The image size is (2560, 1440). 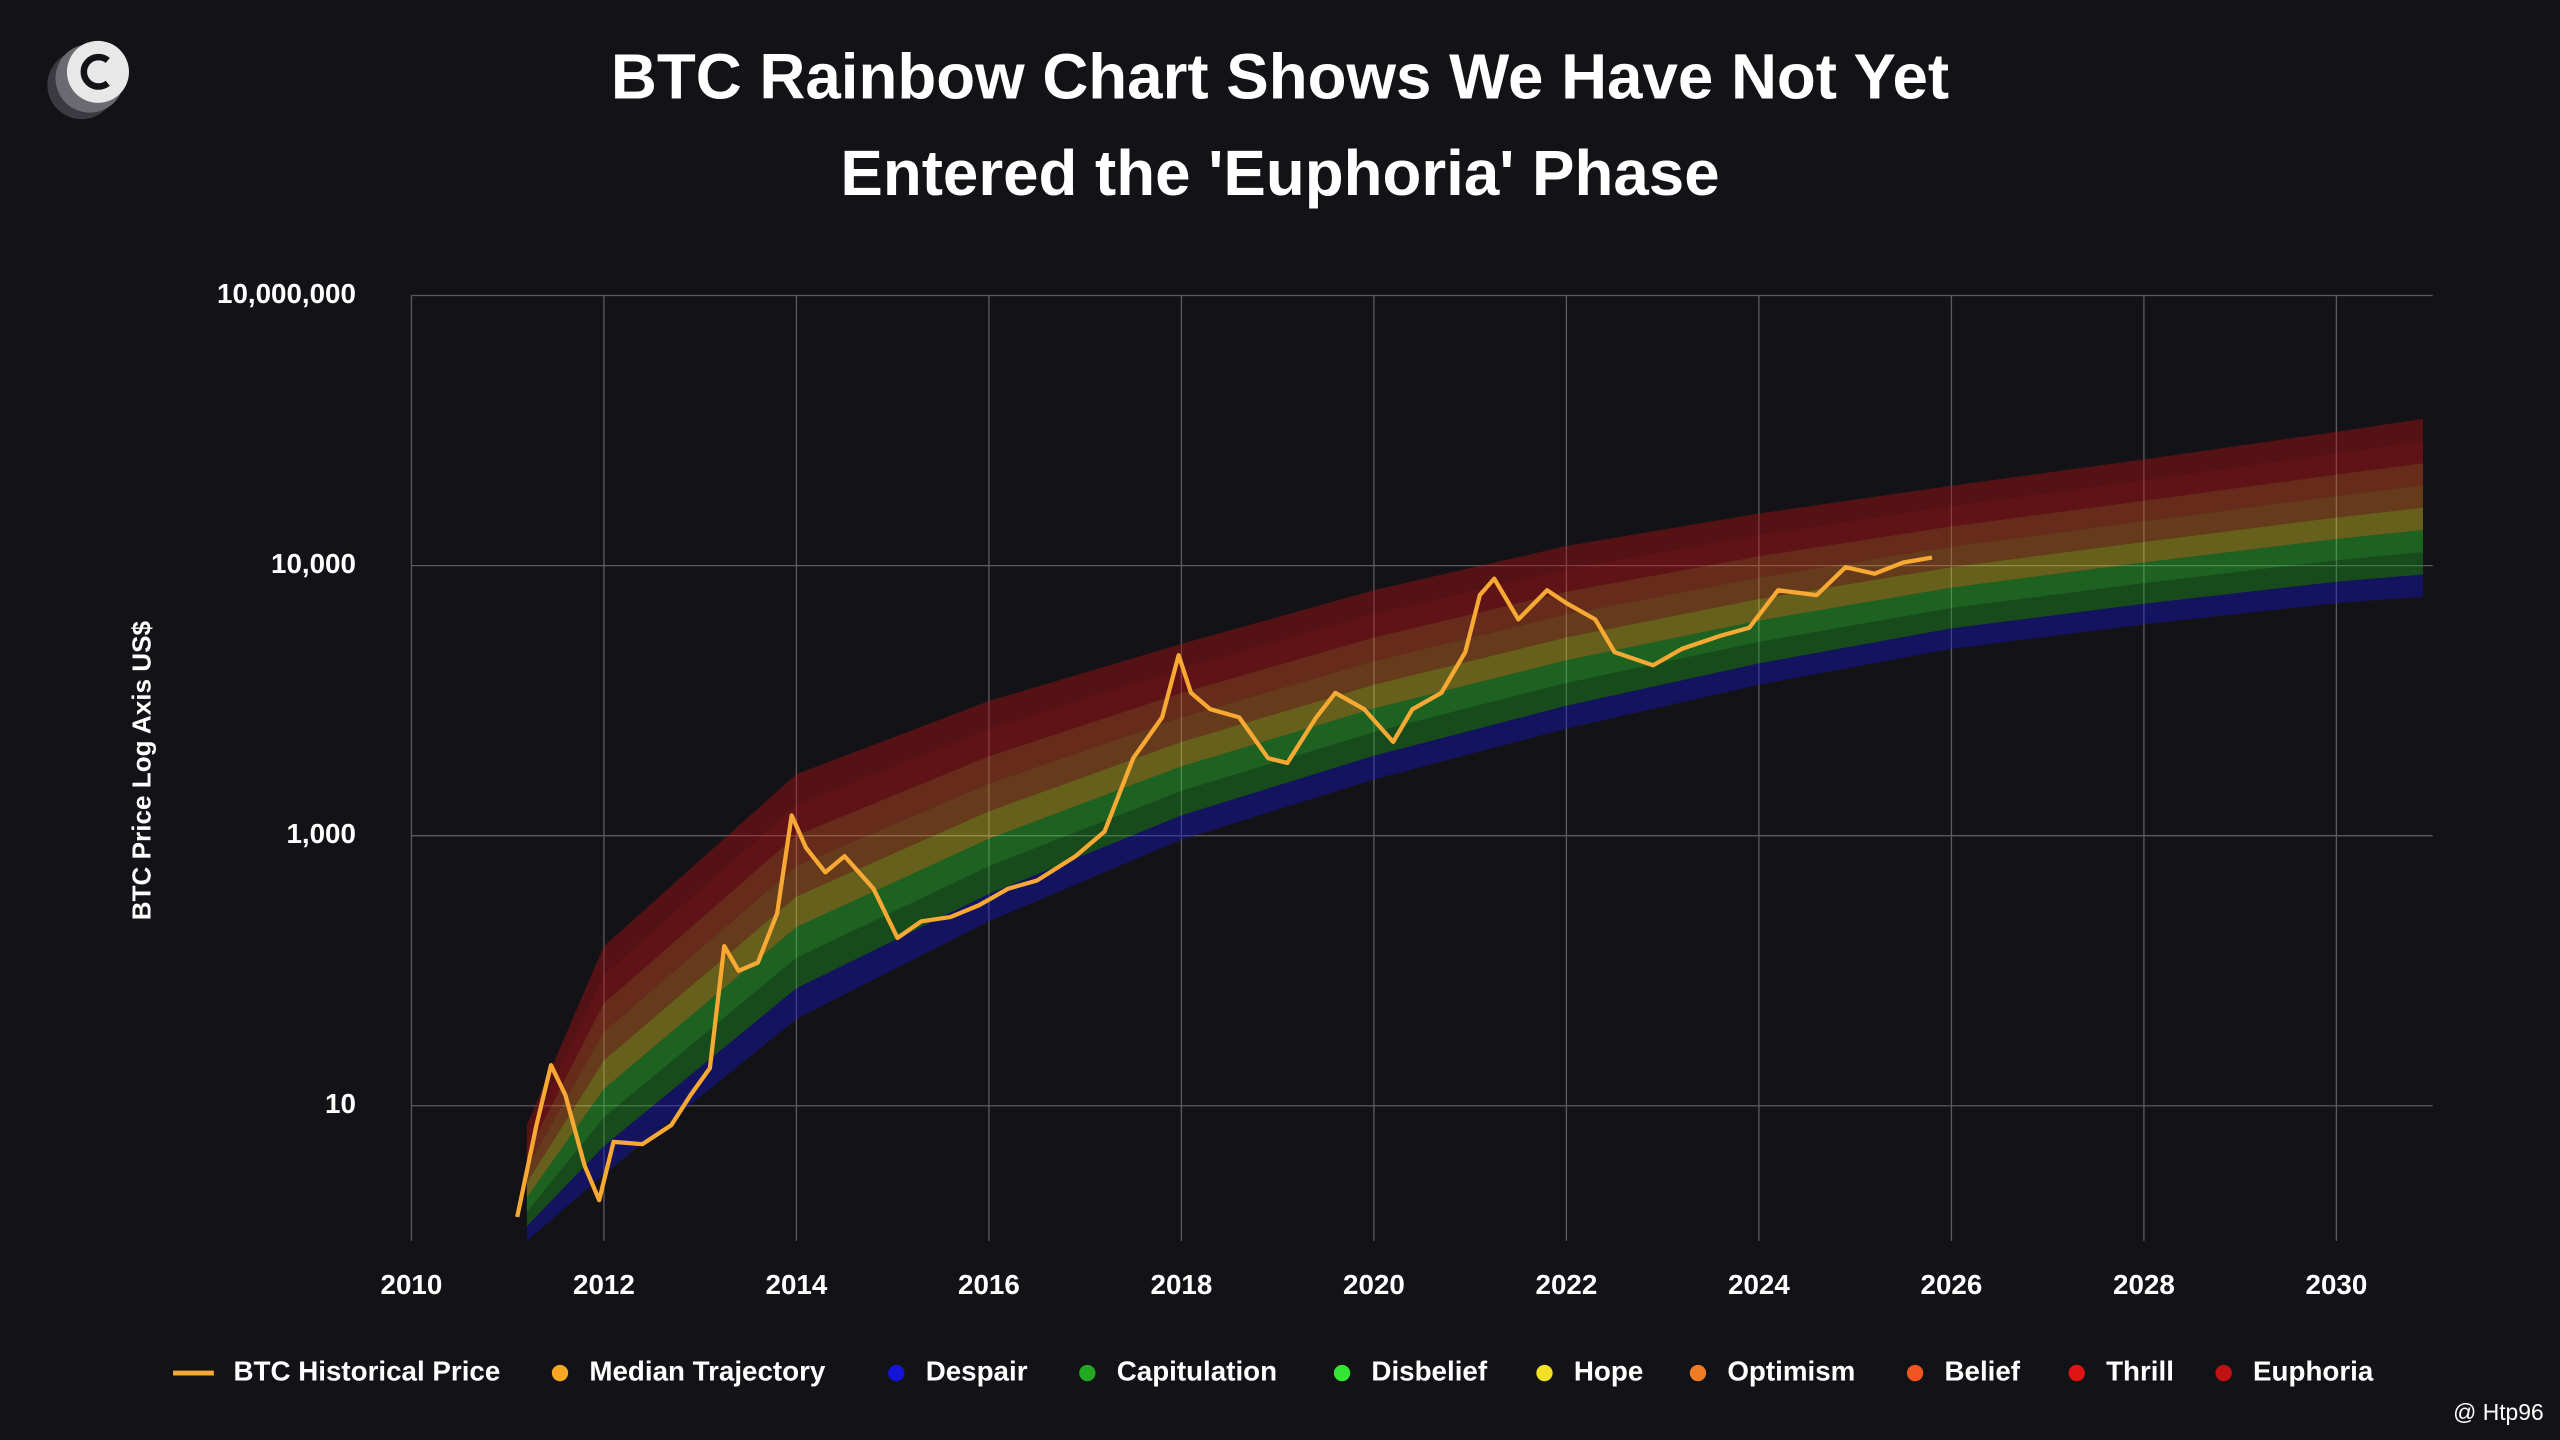 What do you see at coordinates (977, 1370) in the screenshot?
I see `legend-label: Despair` at bounding box center [977, 1370].